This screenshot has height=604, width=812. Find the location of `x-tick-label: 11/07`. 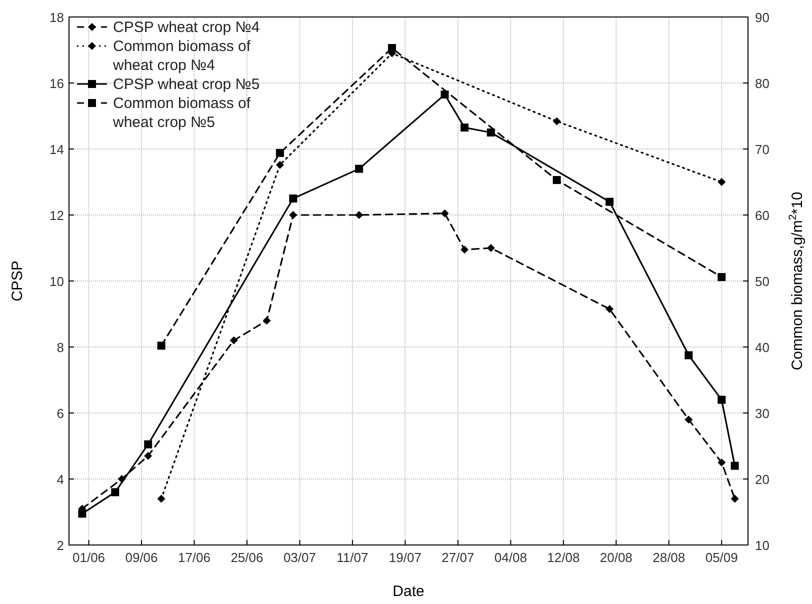

x-tick-label: 11/07 is located at coordinates (352, 557).